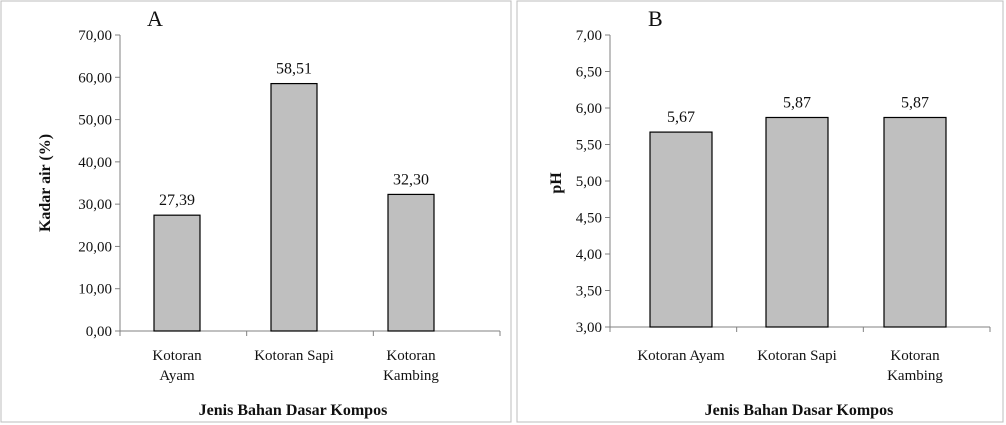  I want to click on y-tick-label: 0,00, so click(99, 332).